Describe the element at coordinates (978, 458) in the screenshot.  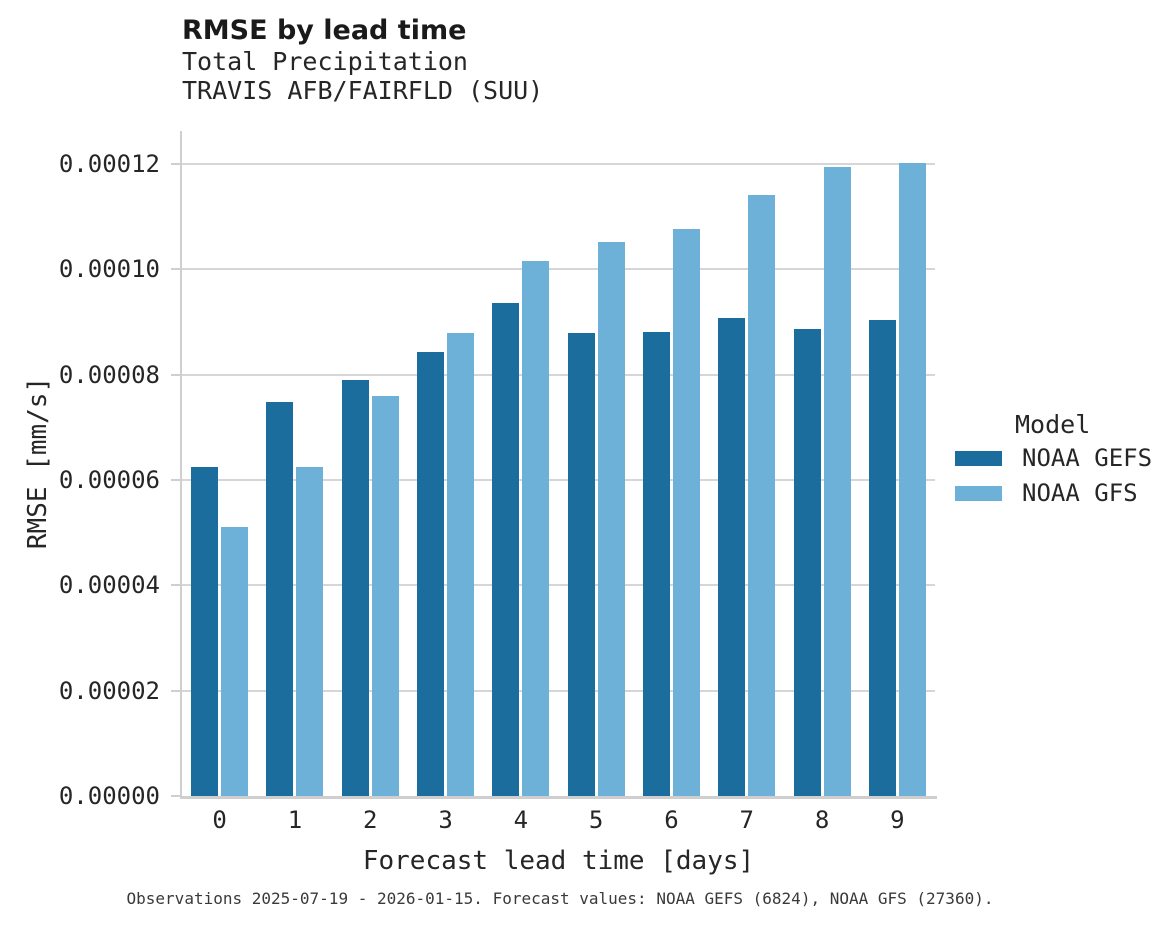
I see `legend-swatch-noaa-gefs` at that location.